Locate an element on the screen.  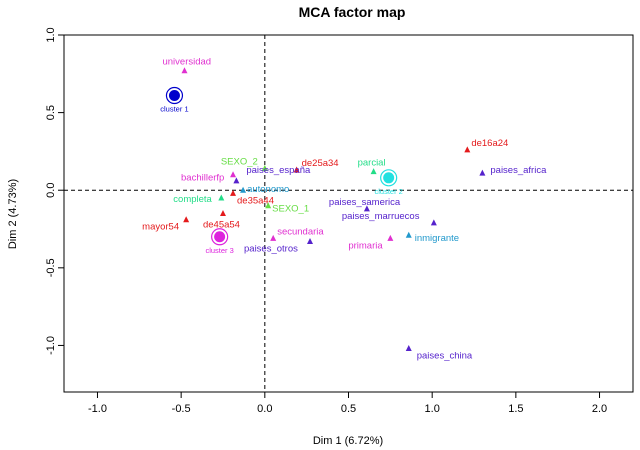
x-tick-label: 0.0 is located at coordinates (264, 409).